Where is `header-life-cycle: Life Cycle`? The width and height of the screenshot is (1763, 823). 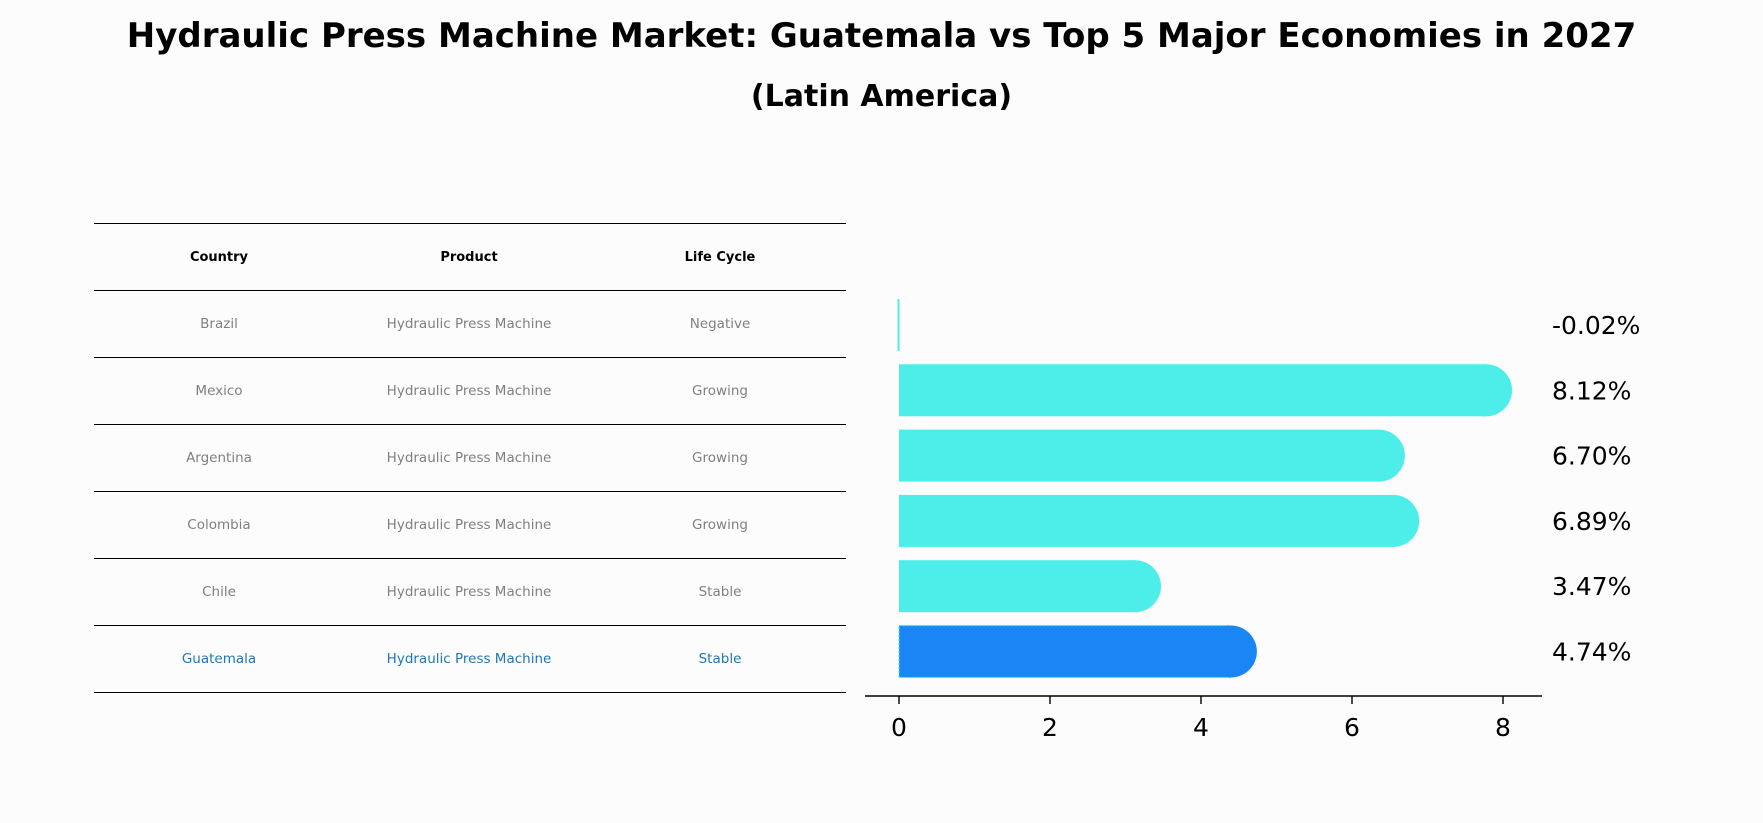
header-life-cycle: Life Cycle is located at coordinates (720, 257).